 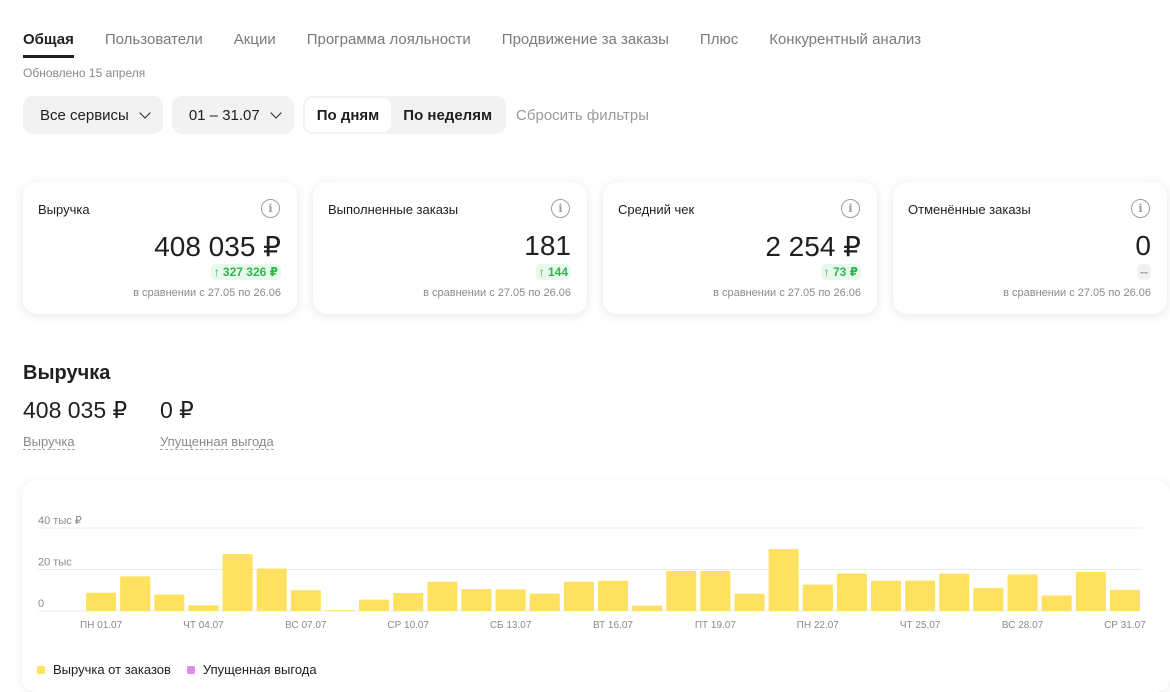 What do you see at coordinates (388, 39) in the screenshot?
I see `tab-loyalty-program: Программа лояльности` at bounding box center [388, 39].